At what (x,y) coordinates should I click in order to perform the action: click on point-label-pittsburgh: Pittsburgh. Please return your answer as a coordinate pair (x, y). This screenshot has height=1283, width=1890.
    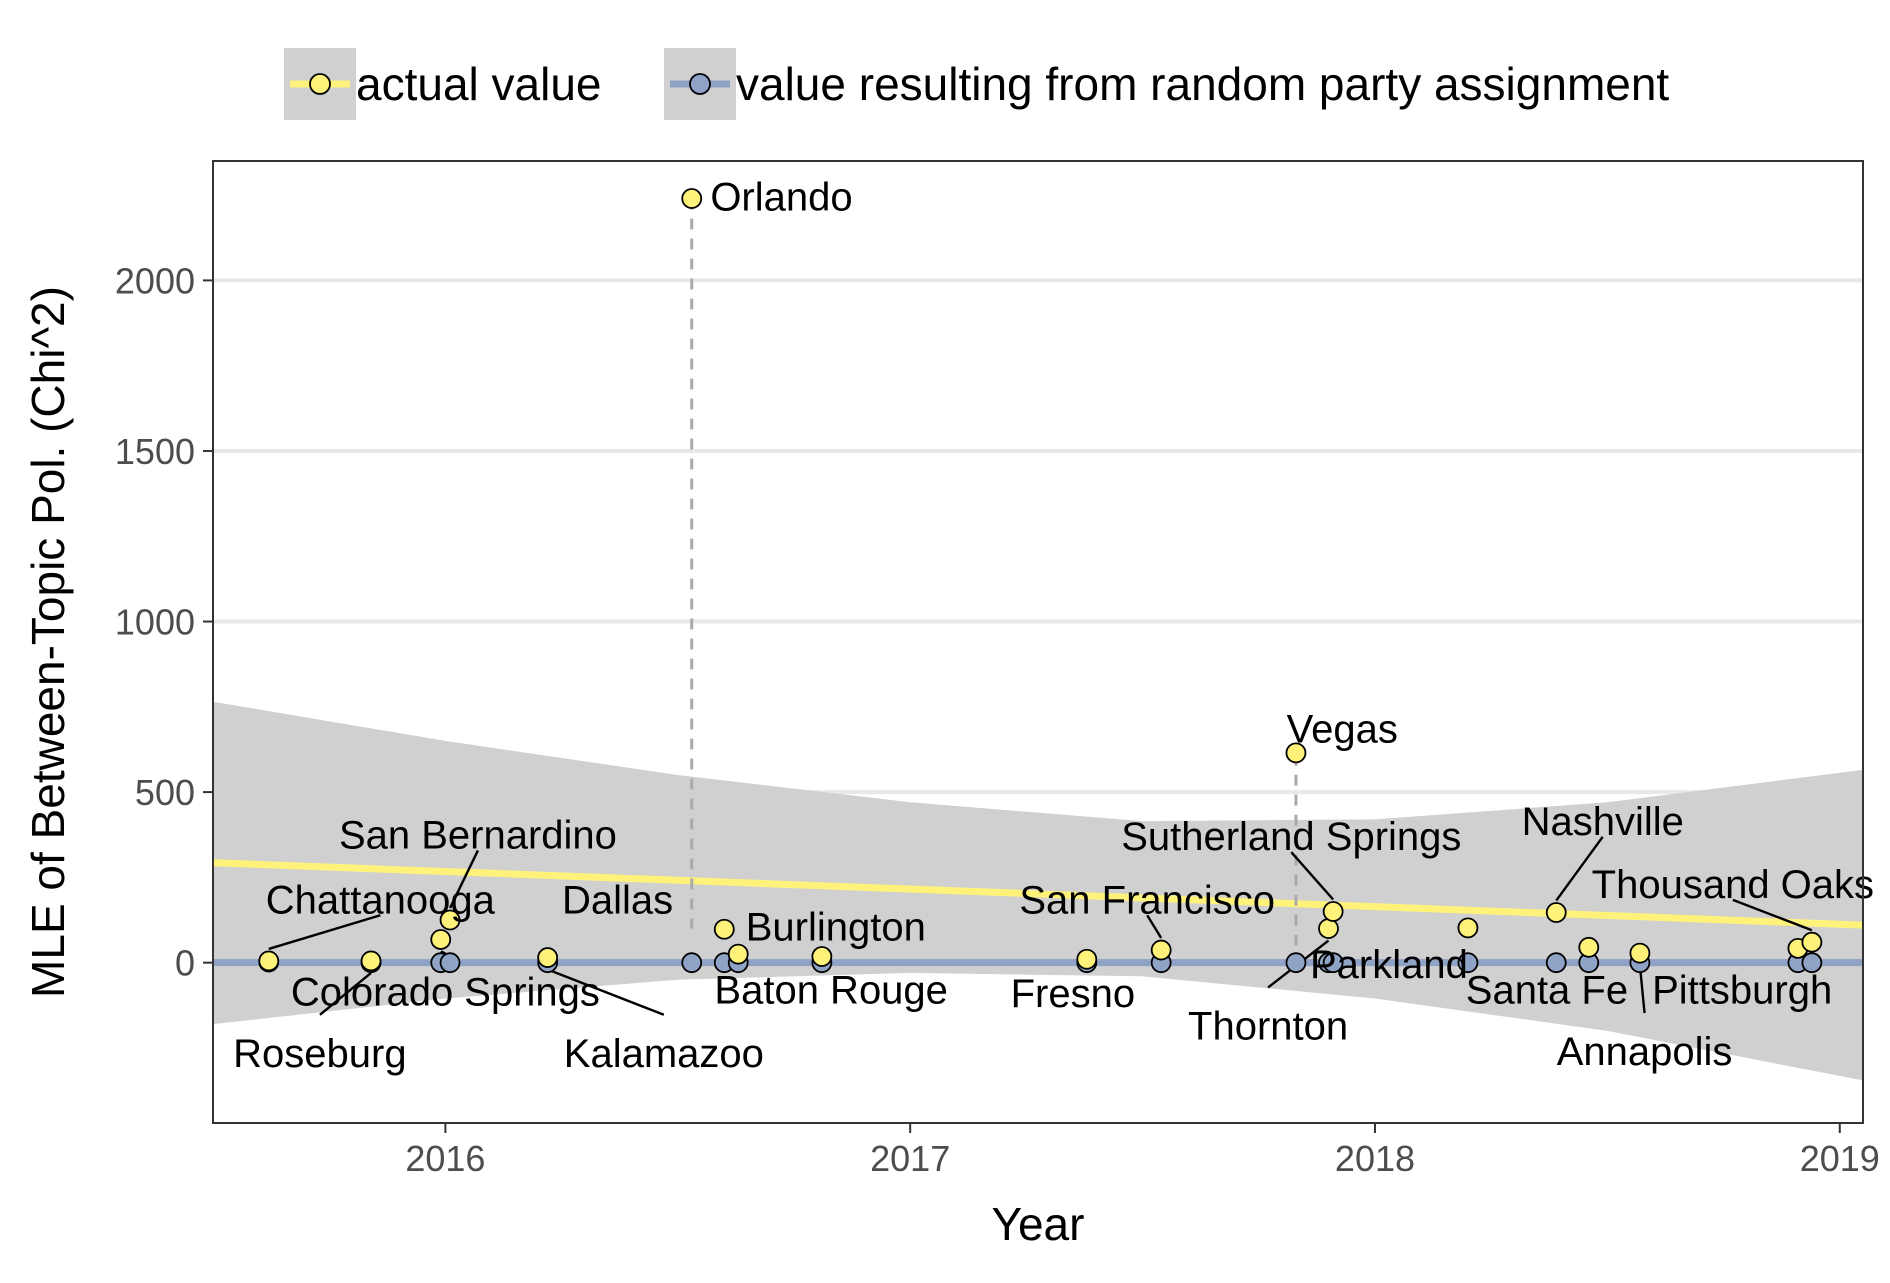
    Looking at the image, I should click on (1742, 991).